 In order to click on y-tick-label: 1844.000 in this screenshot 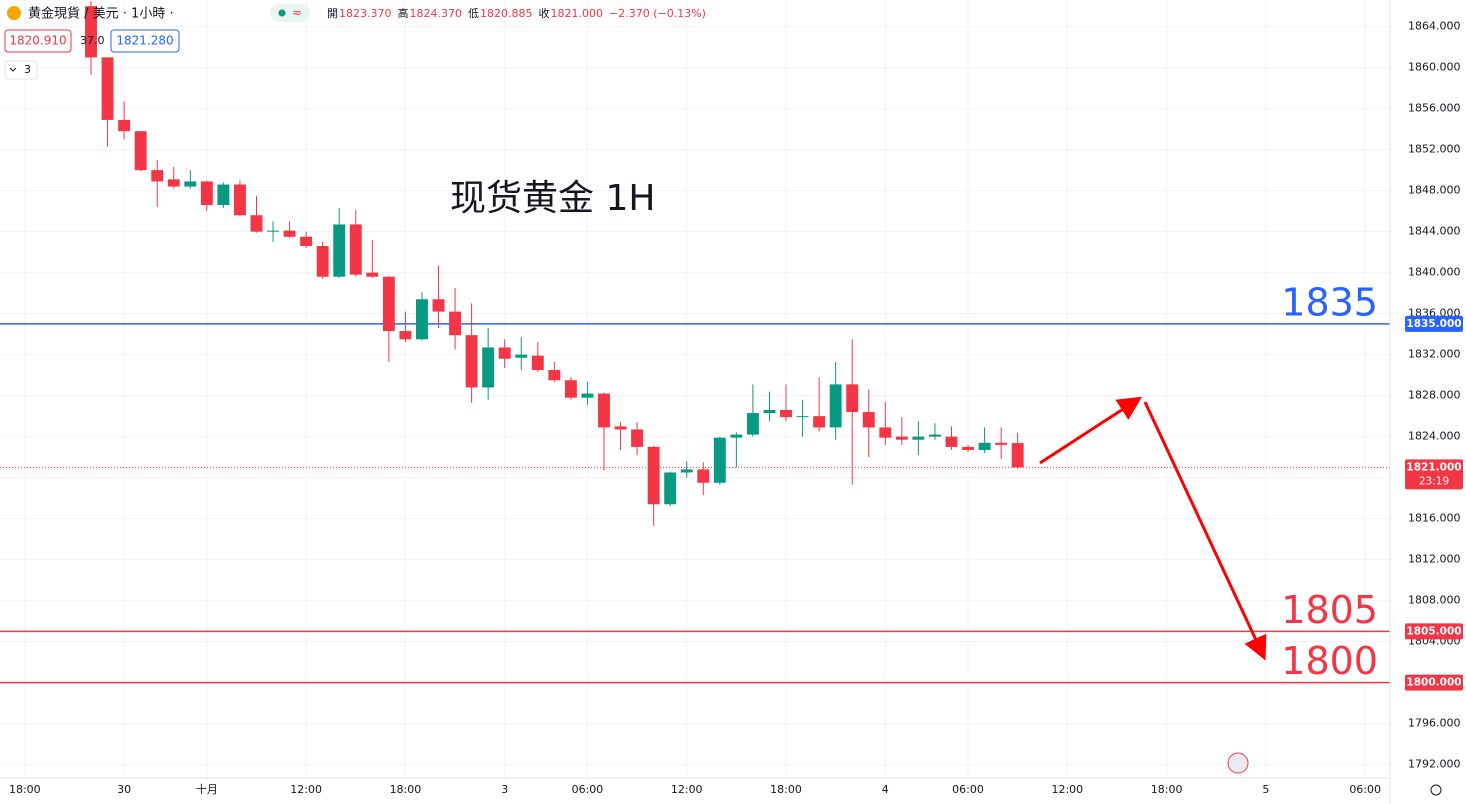, I will do `click(1434, 231)`.